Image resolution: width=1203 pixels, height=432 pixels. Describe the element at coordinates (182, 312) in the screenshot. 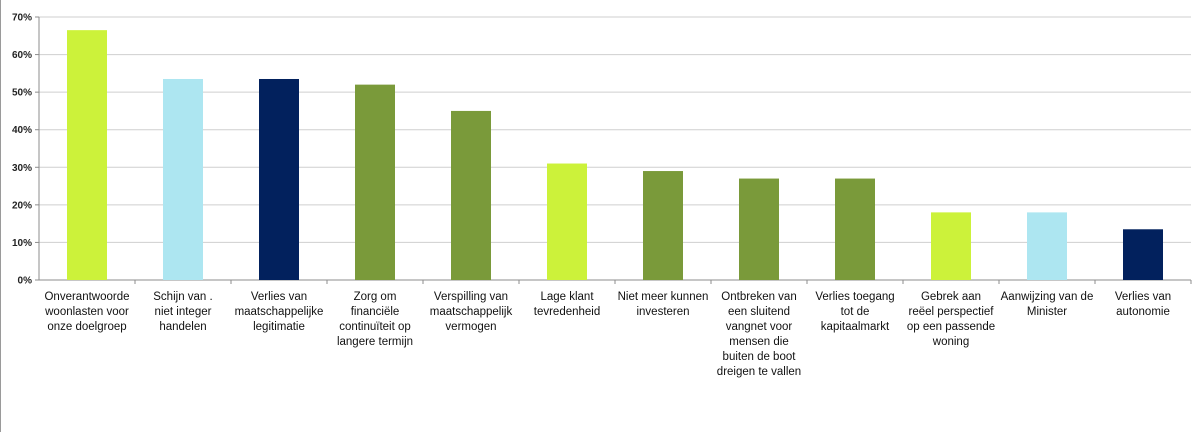

I see `x-tick-label: Schijn van . niet integer handelen` at that location.